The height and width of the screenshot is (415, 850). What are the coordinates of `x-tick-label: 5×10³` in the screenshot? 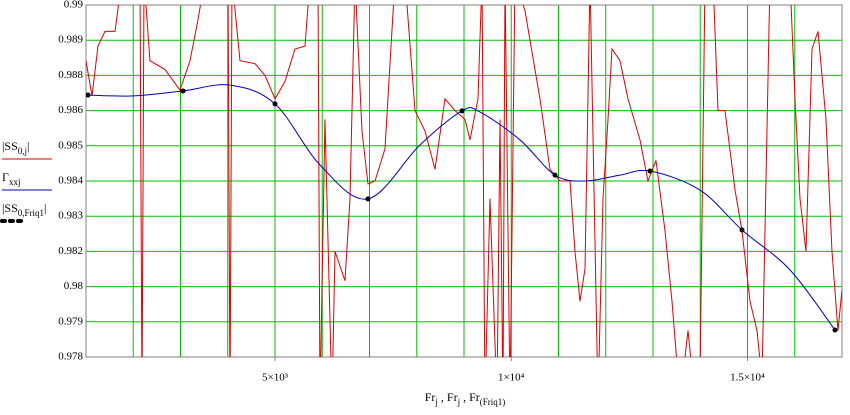 It's located at (275, 378).